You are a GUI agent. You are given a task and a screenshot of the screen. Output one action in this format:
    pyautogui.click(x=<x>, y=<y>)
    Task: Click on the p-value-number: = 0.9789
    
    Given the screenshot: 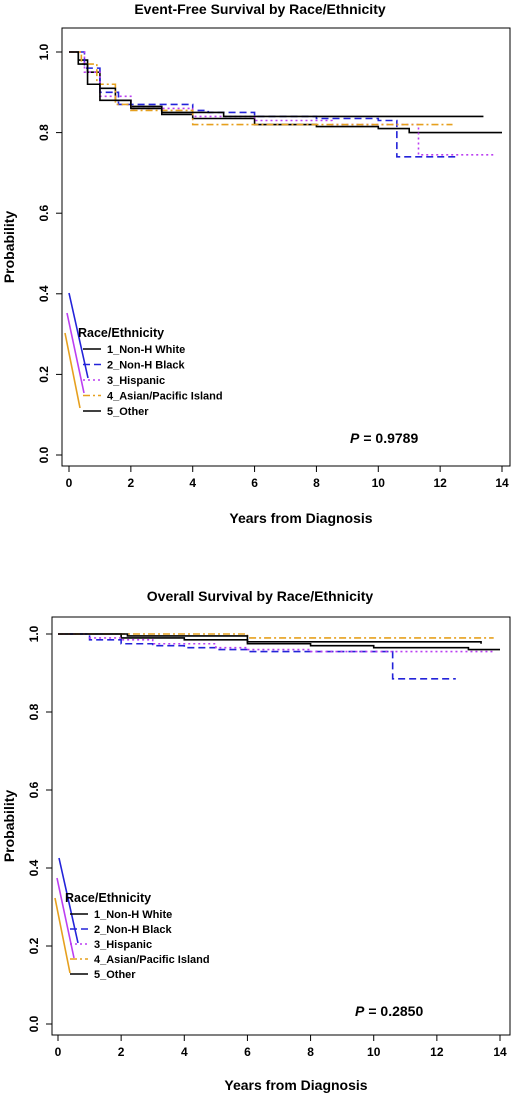 What is the action you would take?
    pyautogui.click(x=390, y=438)
    